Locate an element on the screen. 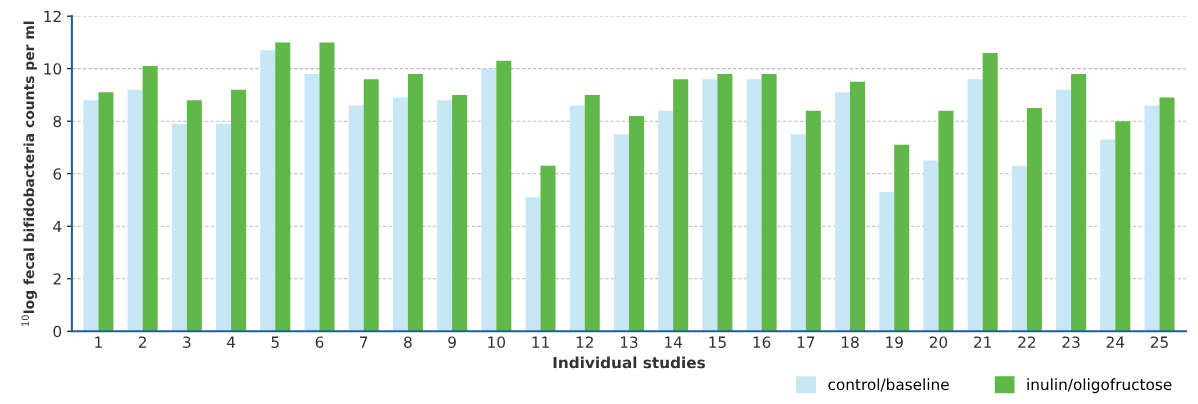  x-tick-label: 17 is located at coordinates (806, 342).